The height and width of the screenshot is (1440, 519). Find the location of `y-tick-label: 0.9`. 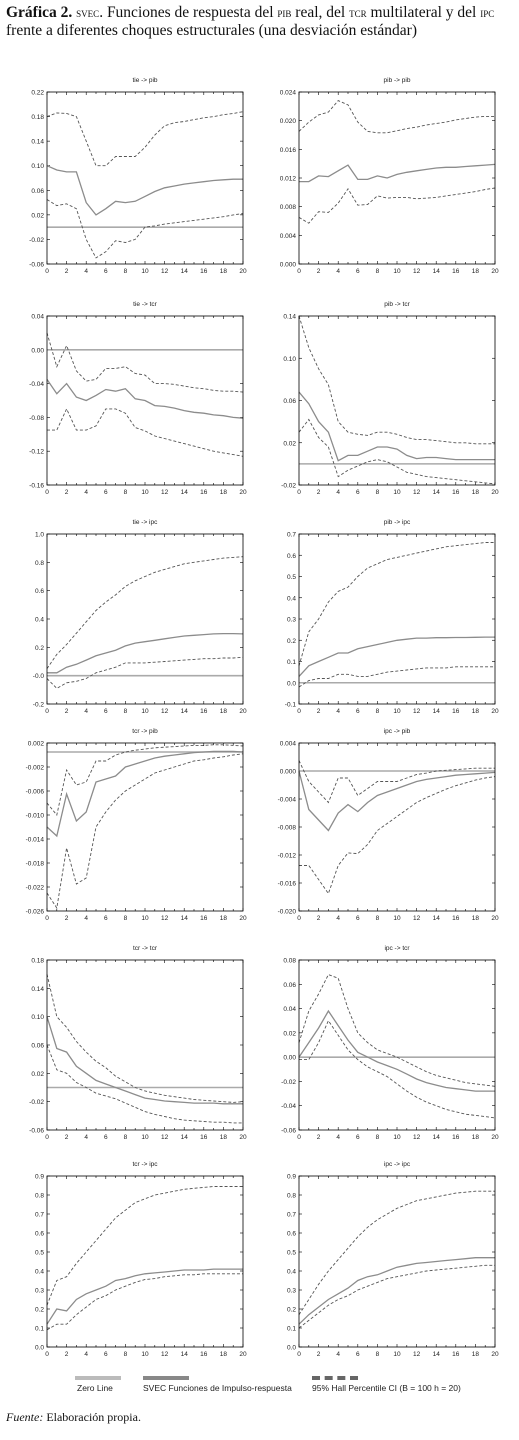

y-tick-label: 0.9 is located at coordinates (291, 1177).